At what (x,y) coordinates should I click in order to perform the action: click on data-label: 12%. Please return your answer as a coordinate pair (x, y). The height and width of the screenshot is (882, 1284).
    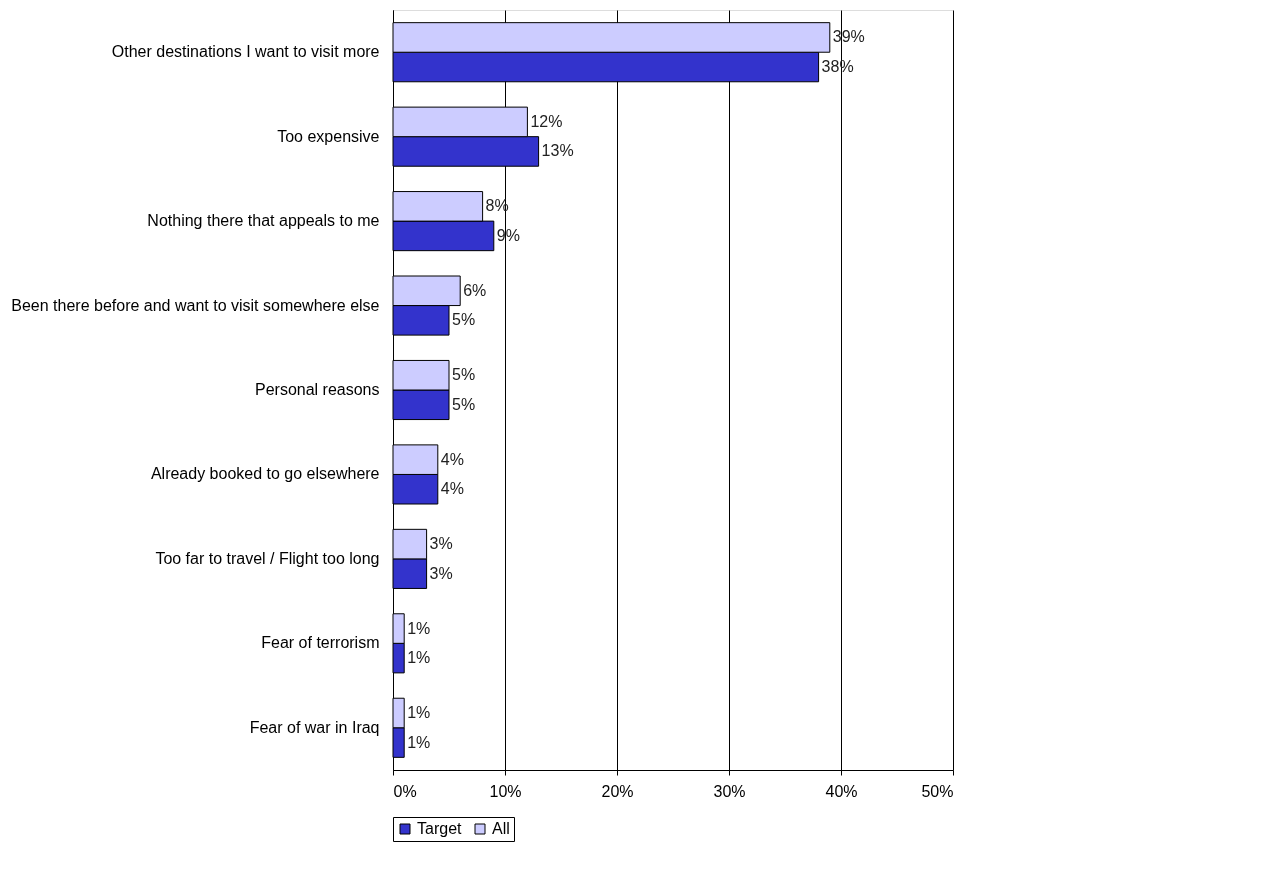
    Looking at the image, I should click on (546, 121).